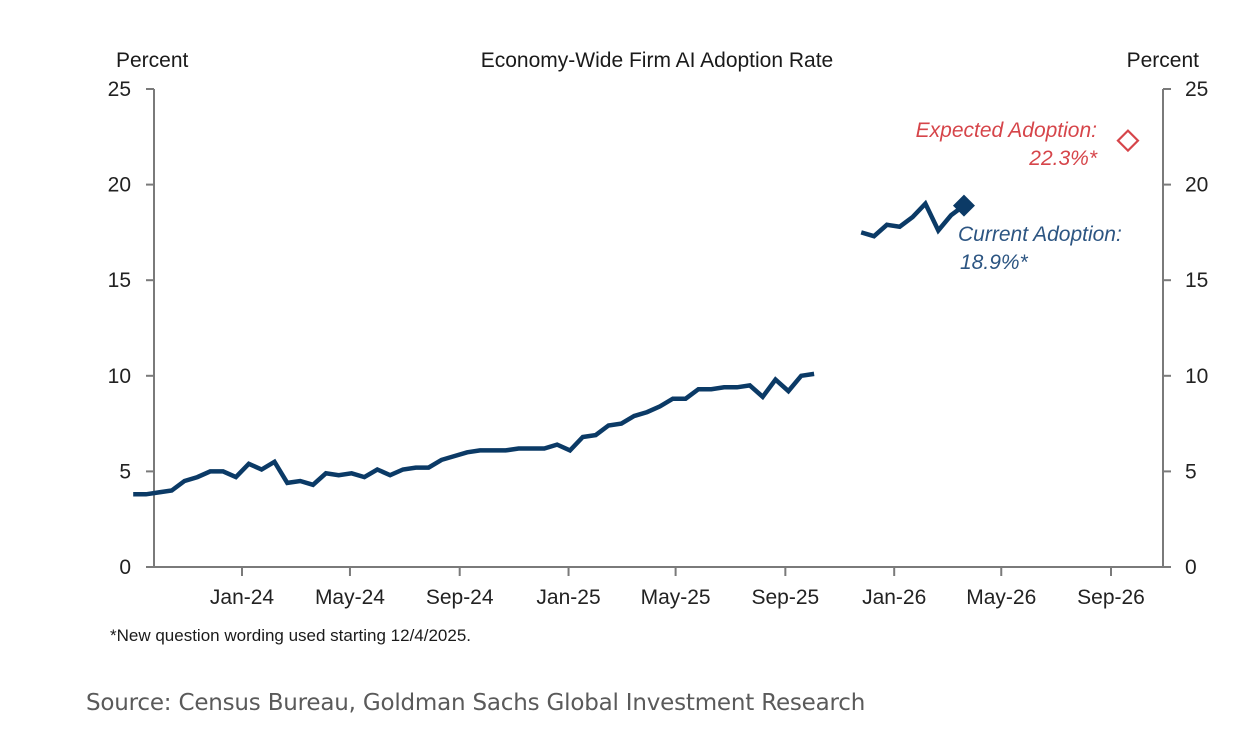  Describe the element at coordinates (1191, 471) in the screenshot. I see `right-y-tick-label: 5` at that location.